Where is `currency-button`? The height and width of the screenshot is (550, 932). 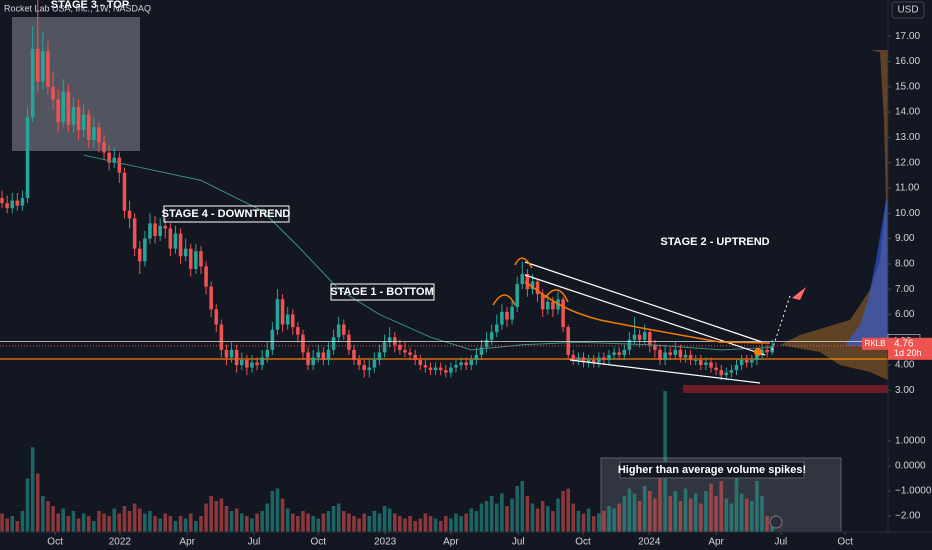 currency-button is located at coordinates (908, 10).